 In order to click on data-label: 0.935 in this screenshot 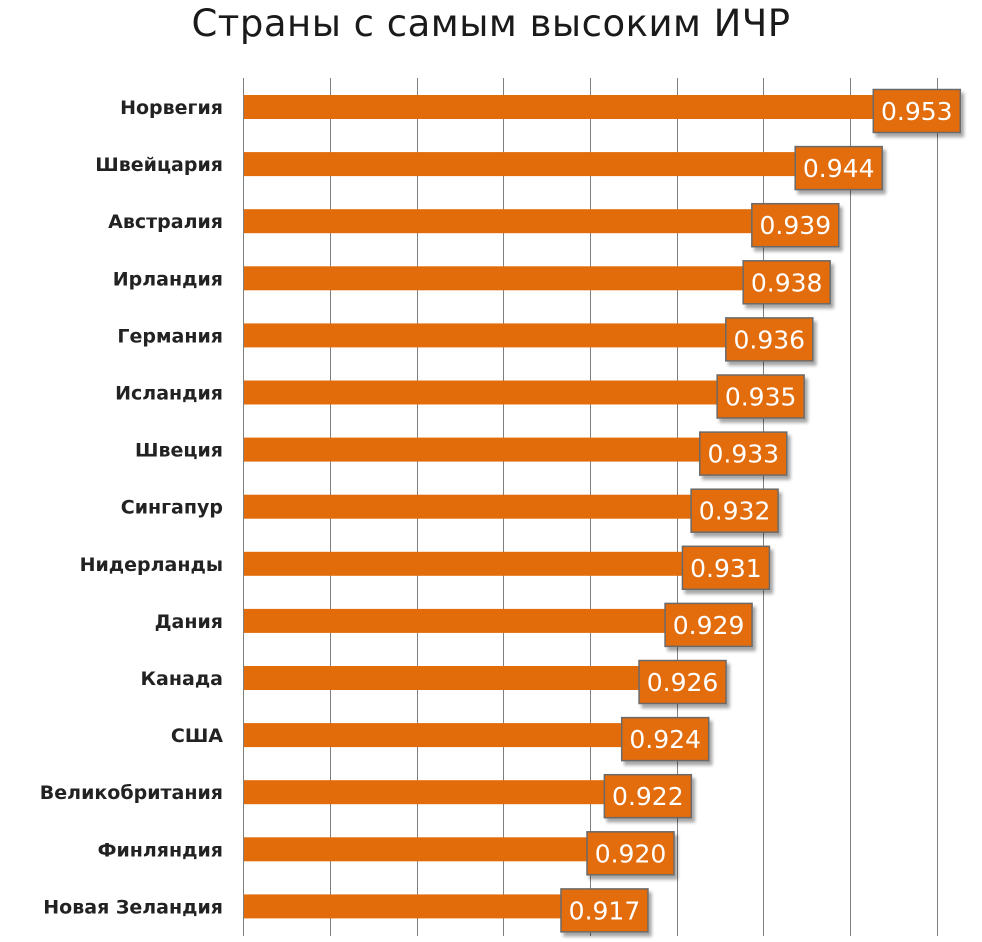, I will do `click(760, 396)`.